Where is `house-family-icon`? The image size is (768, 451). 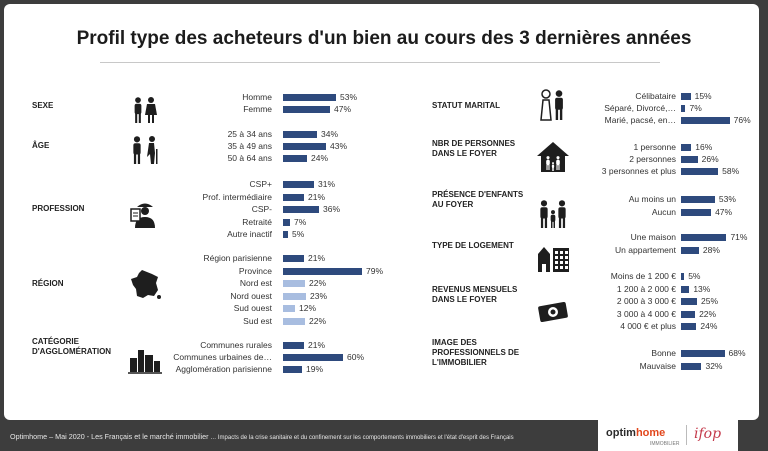
house-family-icon is located at coordinates (553, 159).